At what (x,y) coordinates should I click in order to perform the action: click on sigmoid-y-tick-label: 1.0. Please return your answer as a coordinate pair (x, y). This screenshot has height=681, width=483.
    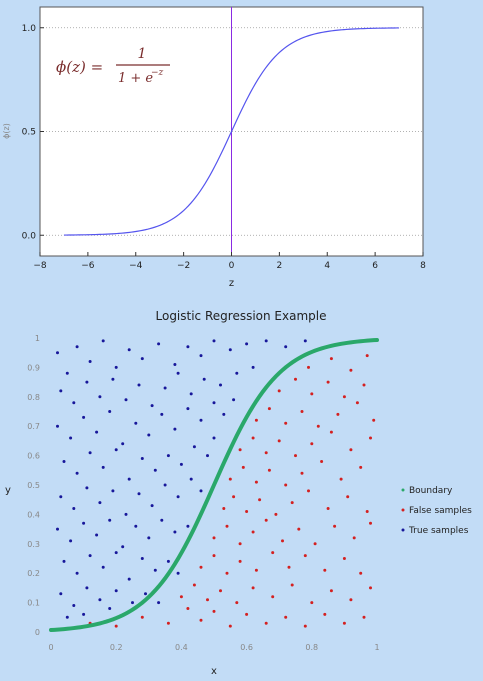
    Looking at the image, I should click on (29, 29).